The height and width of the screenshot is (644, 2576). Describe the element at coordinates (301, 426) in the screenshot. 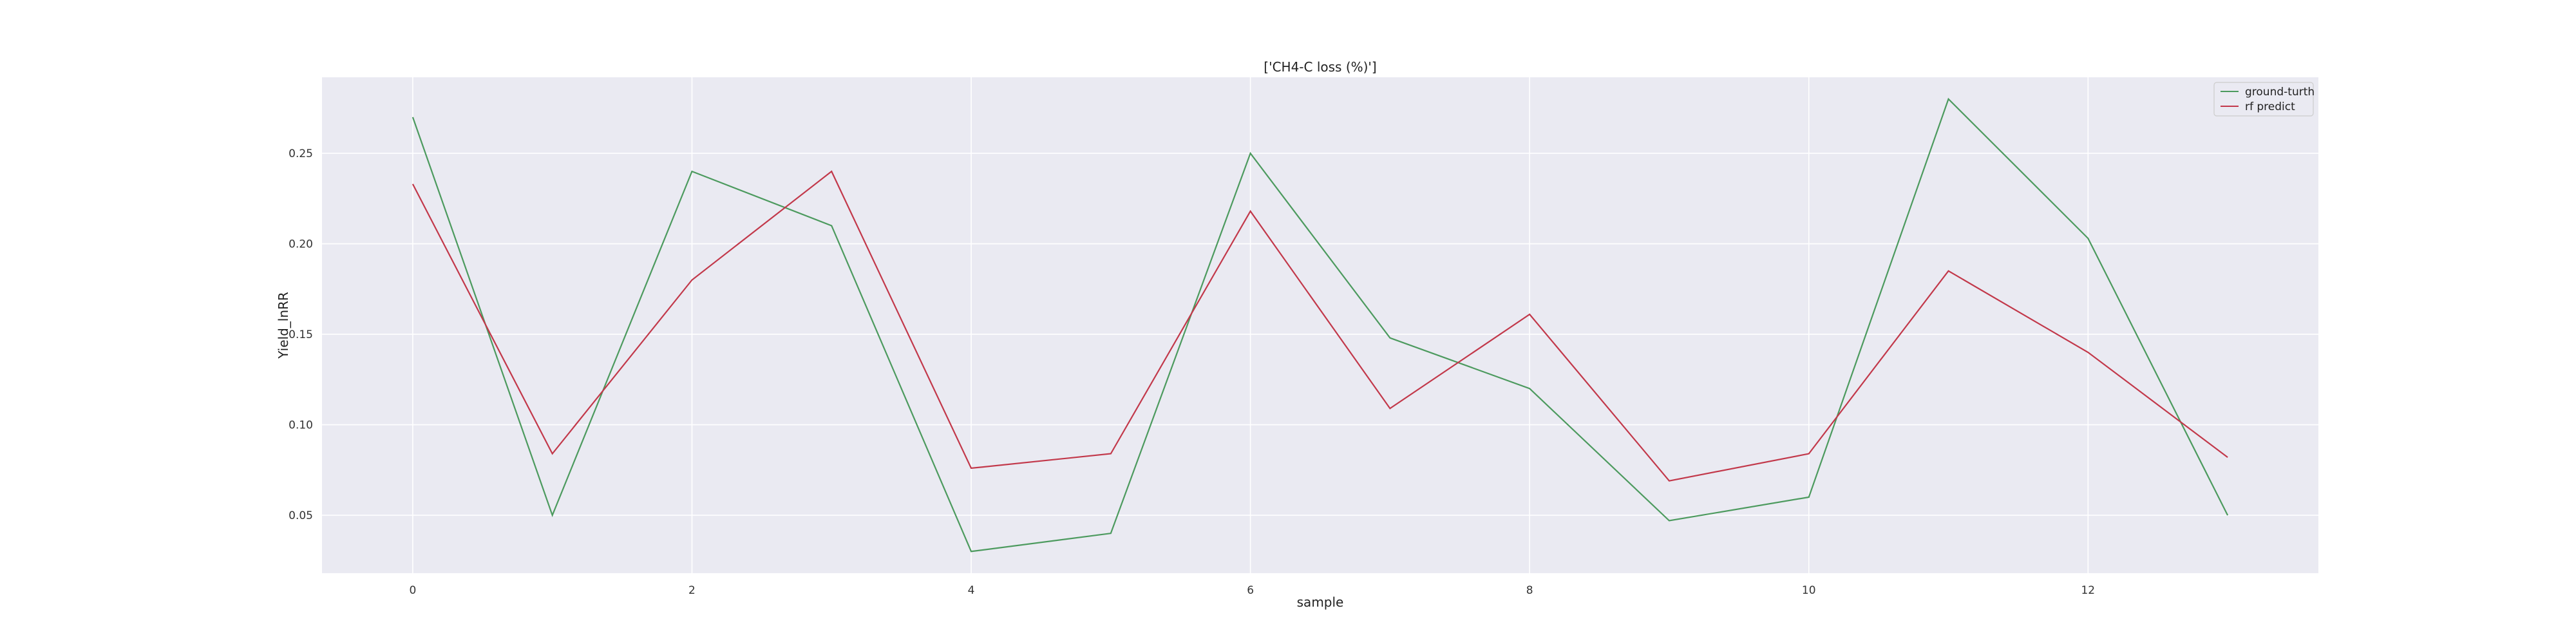

I see `y-tick-label: 0.10` at that location.